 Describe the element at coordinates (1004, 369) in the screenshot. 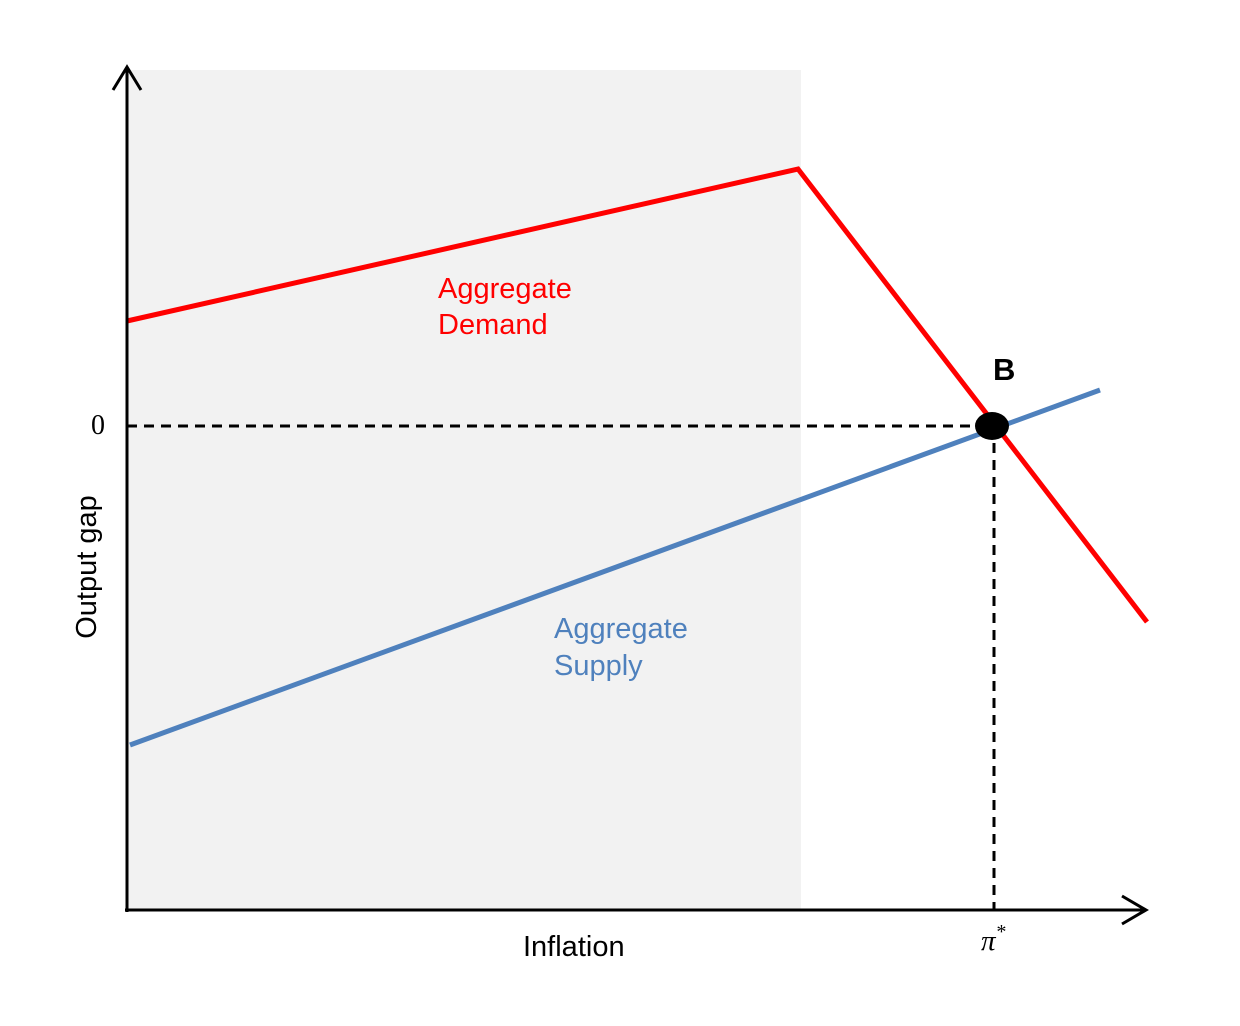

I see `point-b-label: B` at that location.